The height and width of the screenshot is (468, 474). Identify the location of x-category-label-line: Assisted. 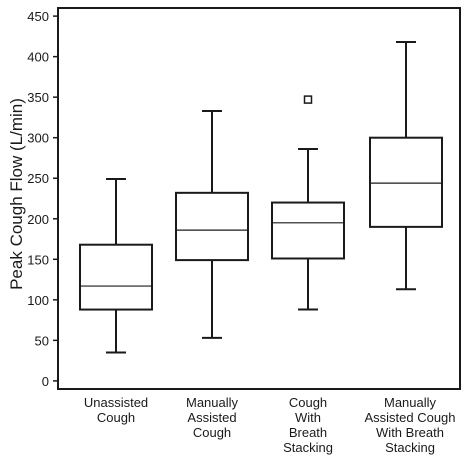
(211, 417).